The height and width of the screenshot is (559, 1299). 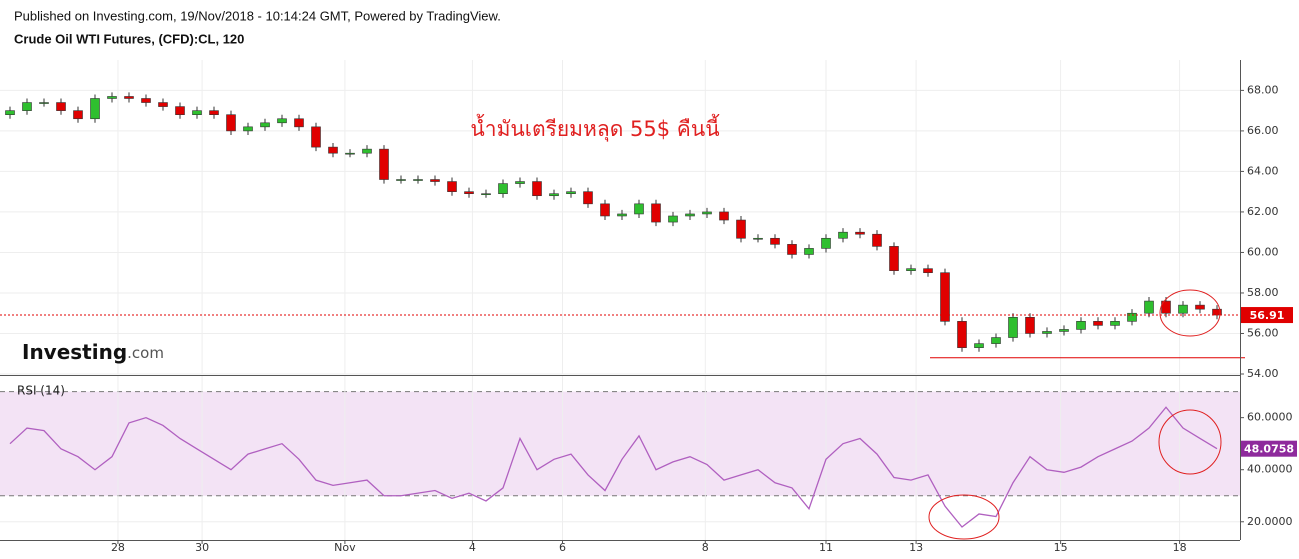 What do you see at coordinates (1263, 130) in the screenshot?
I see `y-tick-label: 66.00` at bounding box center [1263, 130].